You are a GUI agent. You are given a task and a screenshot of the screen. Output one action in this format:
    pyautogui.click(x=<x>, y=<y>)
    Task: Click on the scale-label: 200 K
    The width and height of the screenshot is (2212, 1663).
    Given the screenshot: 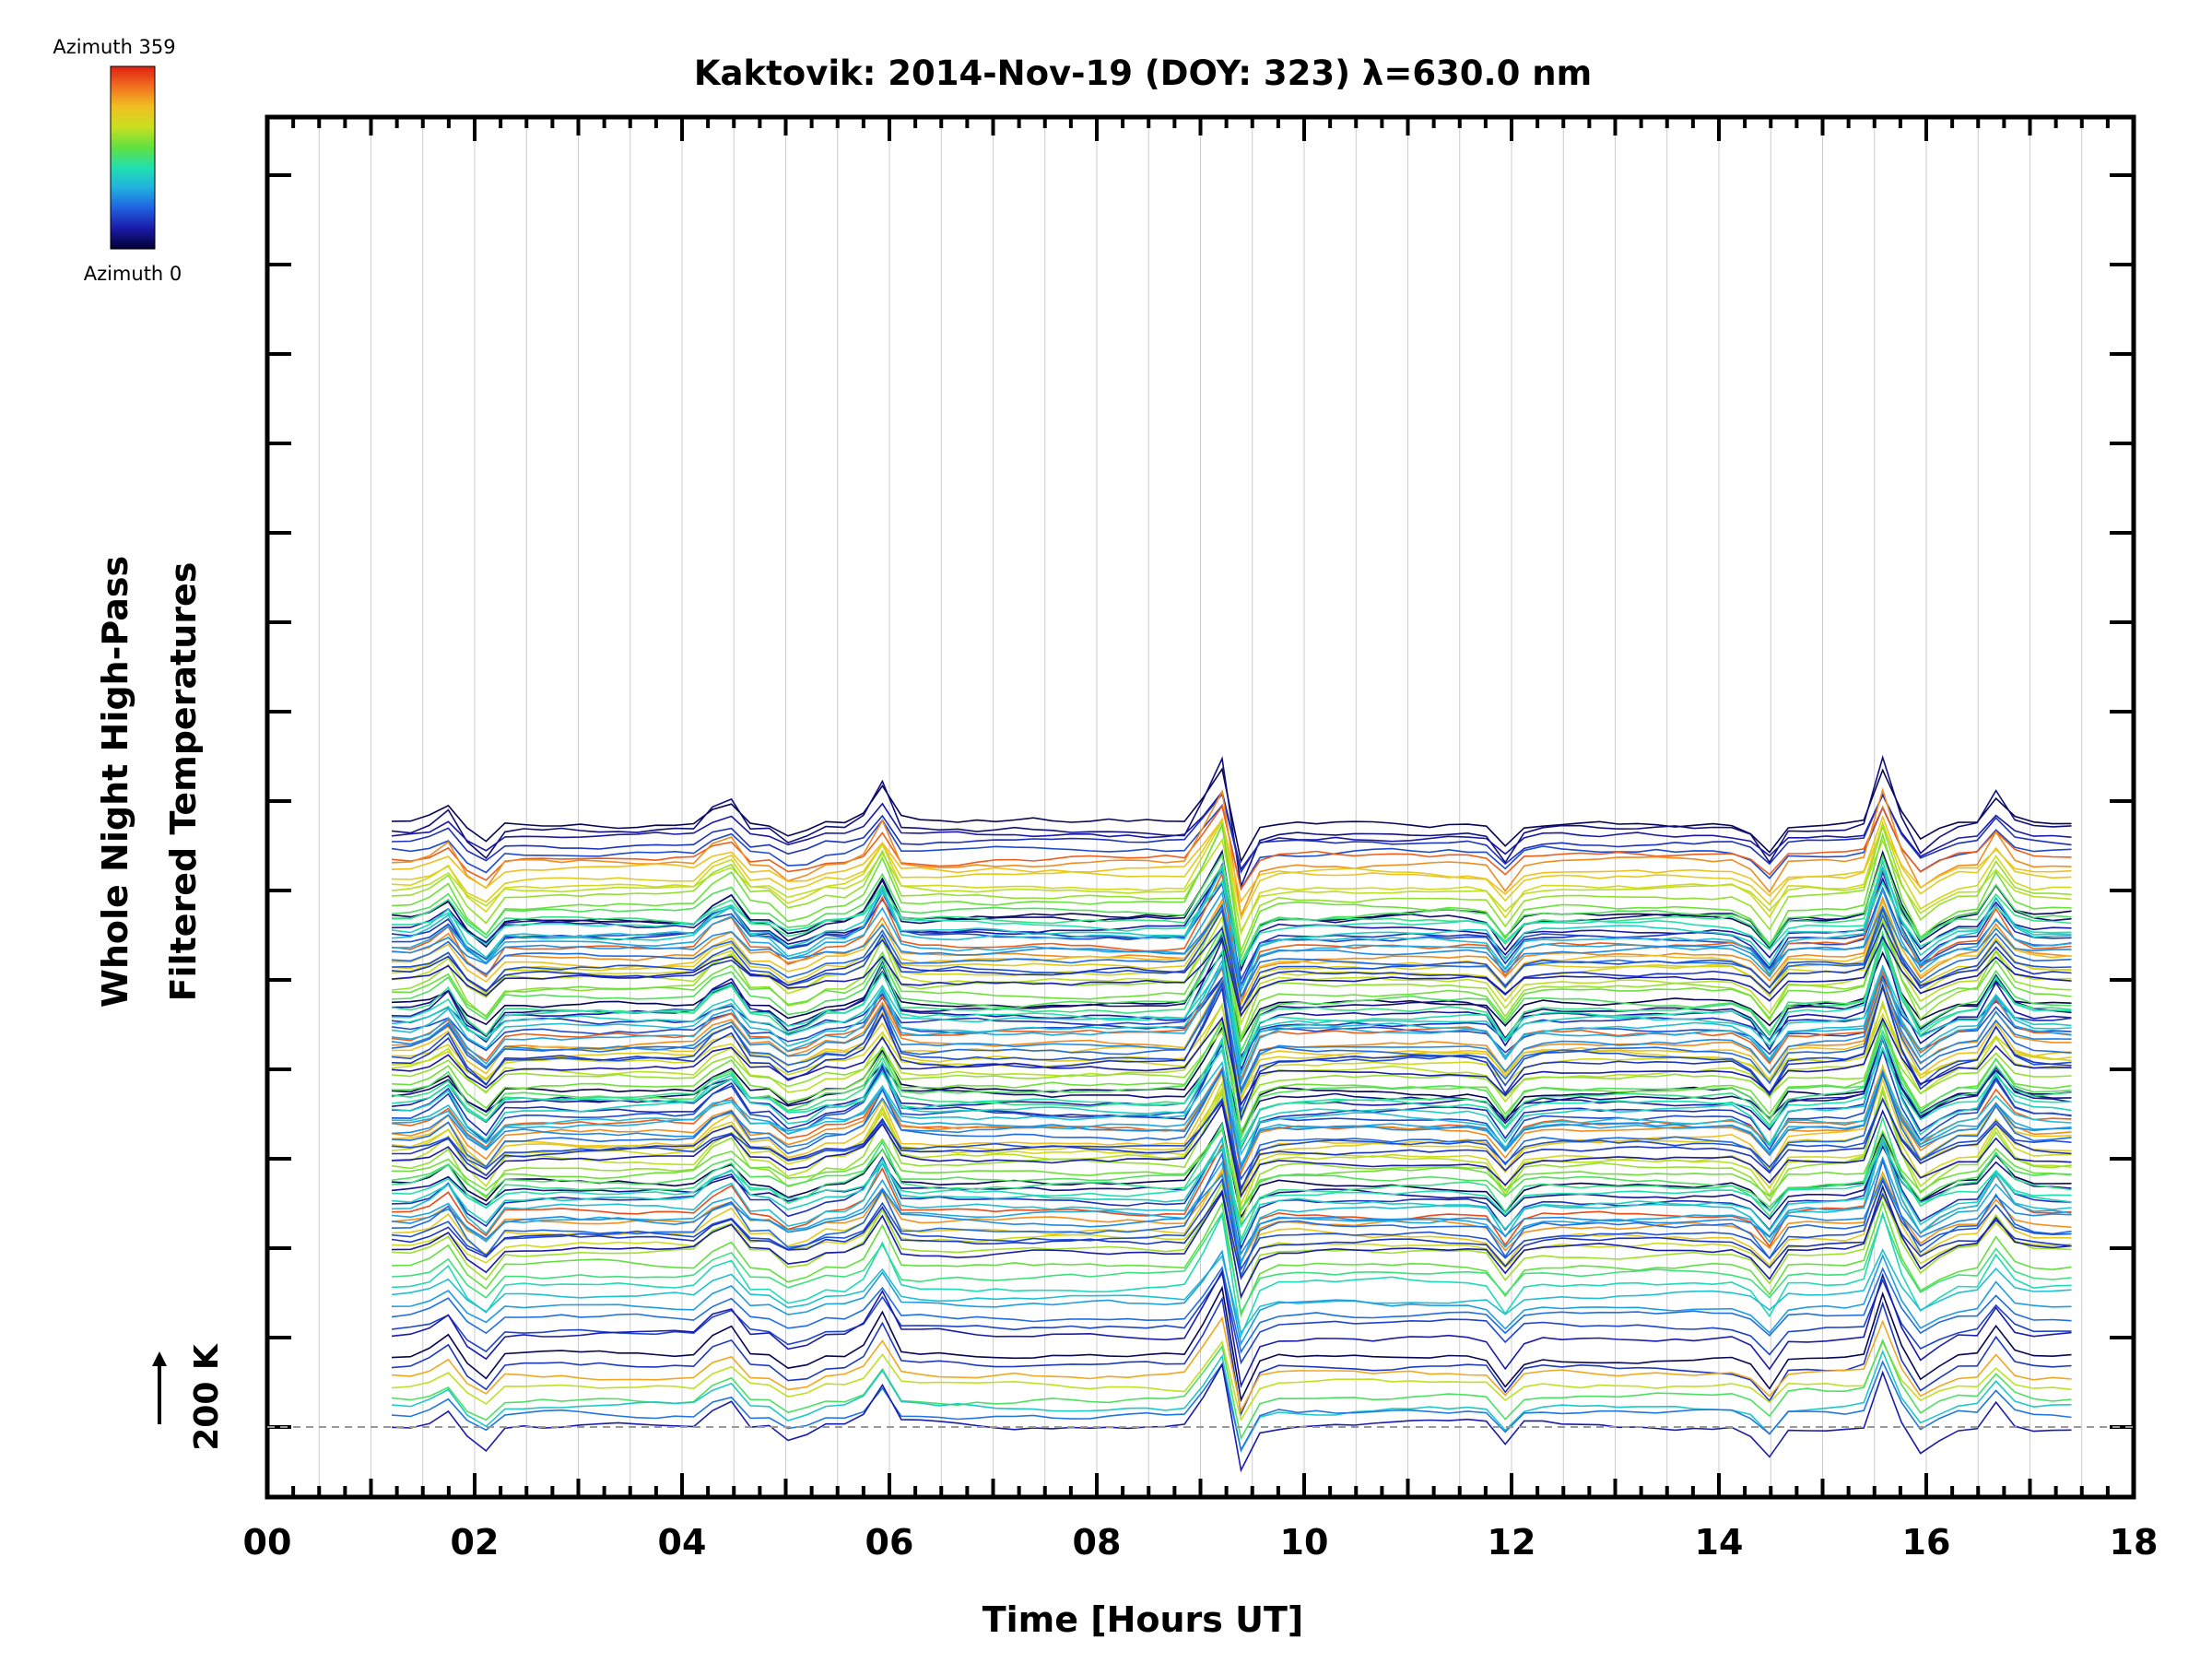 What is the action you would take?
    pyautogui.click(x=207, y=1397)
    